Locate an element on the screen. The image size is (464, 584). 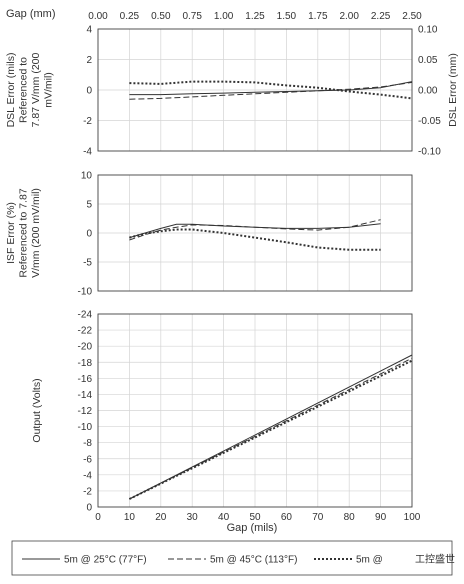
top-axis-label: Gap (mm) is located at coordinates (31, 14).